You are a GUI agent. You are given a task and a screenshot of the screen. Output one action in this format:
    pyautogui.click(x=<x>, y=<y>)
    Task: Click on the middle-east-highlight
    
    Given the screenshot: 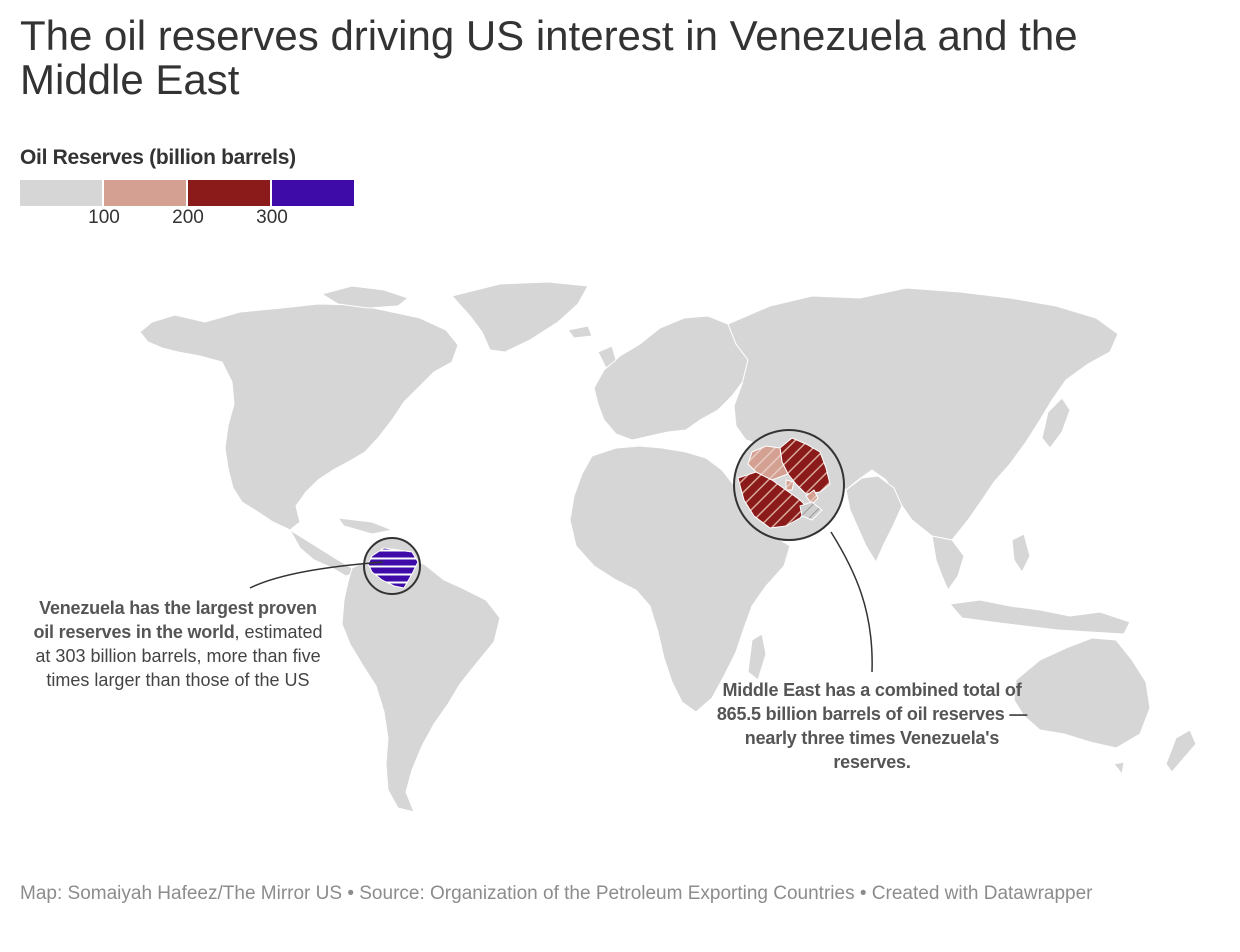 What is the action you would take?
    pyautogui.click(x=789, y=485)
    